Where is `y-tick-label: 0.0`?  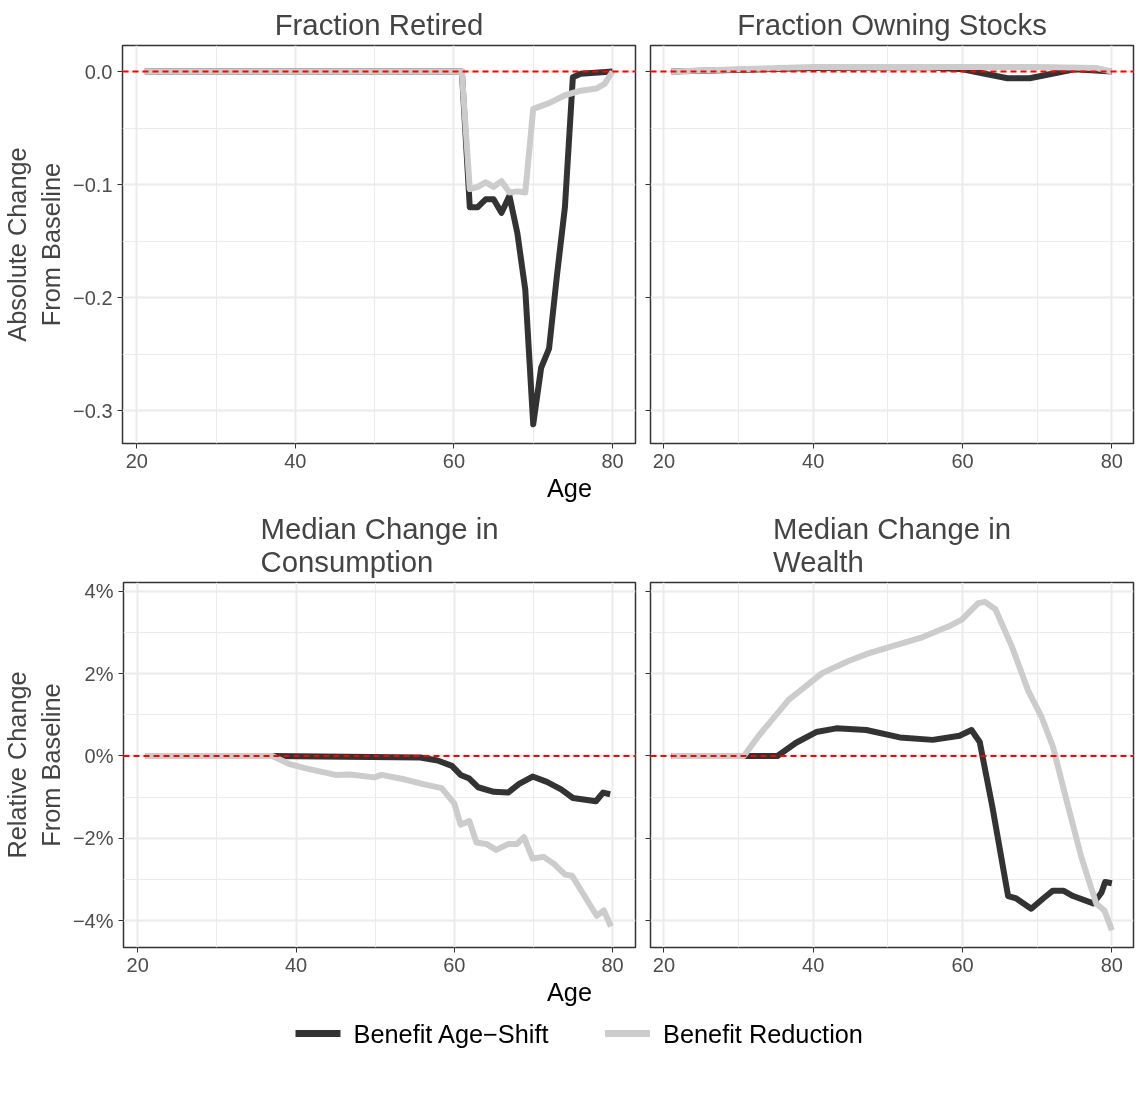 y-tick-label: 0.0 is located at coordinates (98, 71).